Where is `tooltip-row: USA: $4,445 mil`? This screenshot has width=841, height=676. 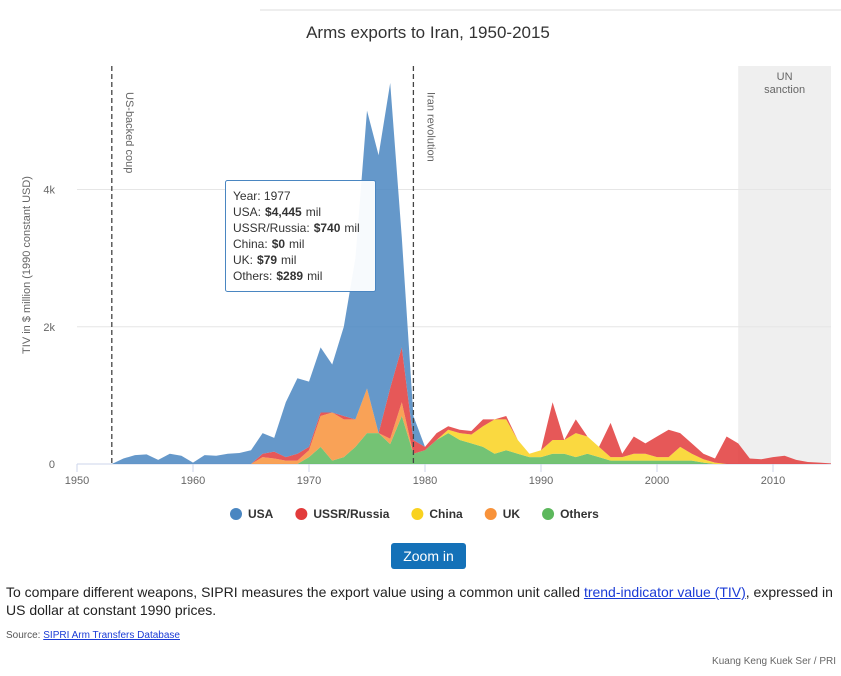
tooltip-row: USA: $4,445 mil is located at coordinates (277, 212).